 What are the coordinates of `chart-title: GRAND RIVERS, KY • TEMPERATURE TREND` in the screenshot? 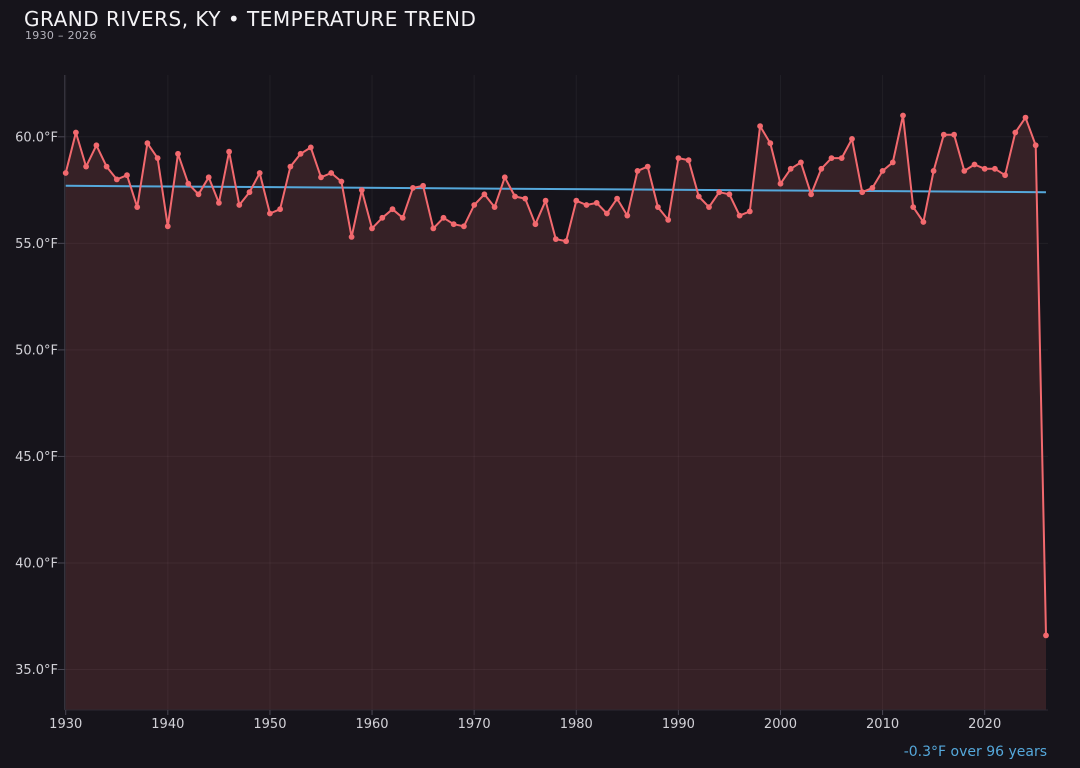 It's located at (250, 19).